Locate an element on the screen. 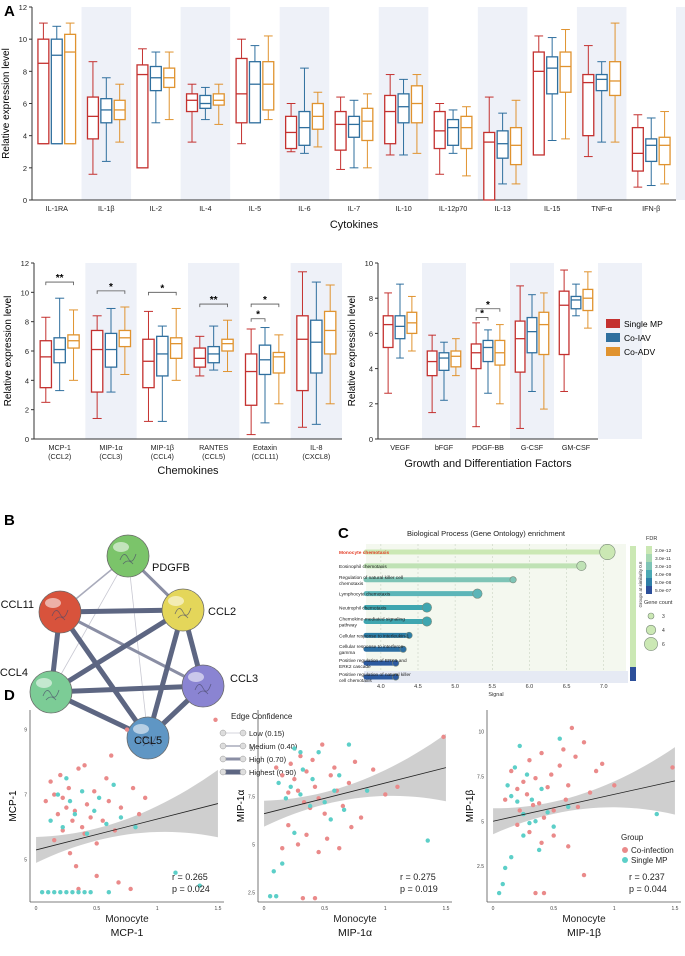 The height and width of the screenshot is (956, 685). box-mcp-1-co-iav is located at coordinates (59, 350).